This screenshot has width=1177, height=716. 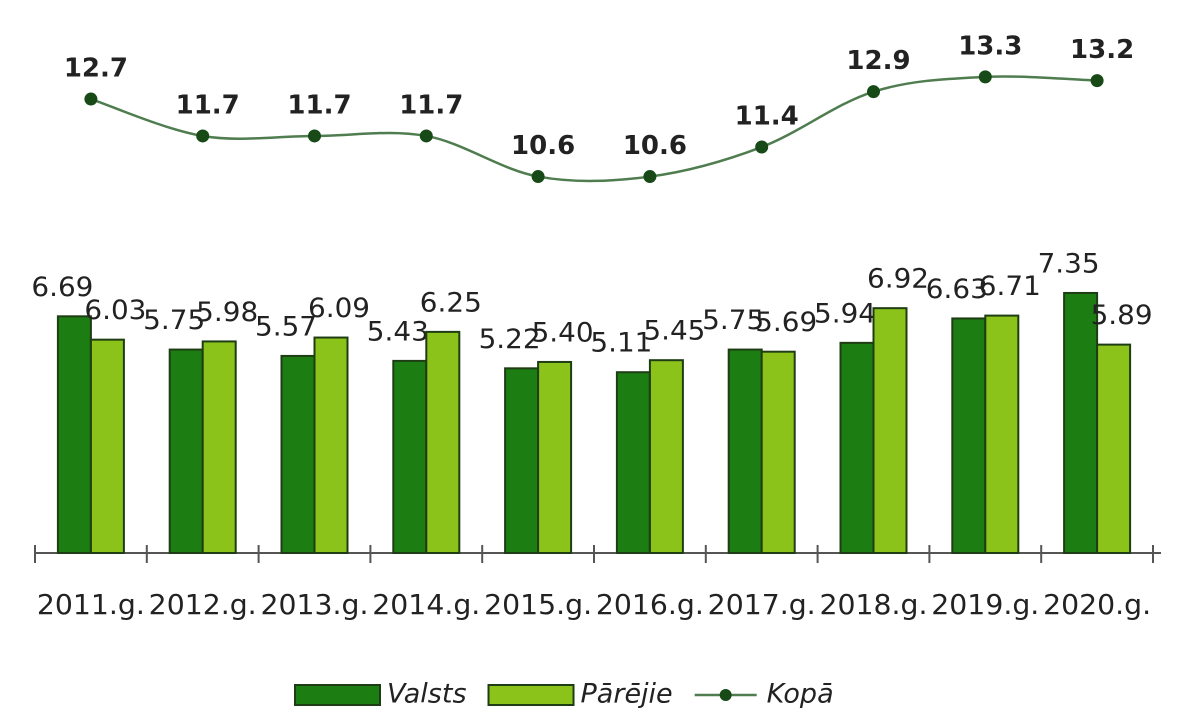 What do you see at coordinates (767, 117) in the screenshot?
I see `data-label: 11.4` at bounding box center [767, 117].